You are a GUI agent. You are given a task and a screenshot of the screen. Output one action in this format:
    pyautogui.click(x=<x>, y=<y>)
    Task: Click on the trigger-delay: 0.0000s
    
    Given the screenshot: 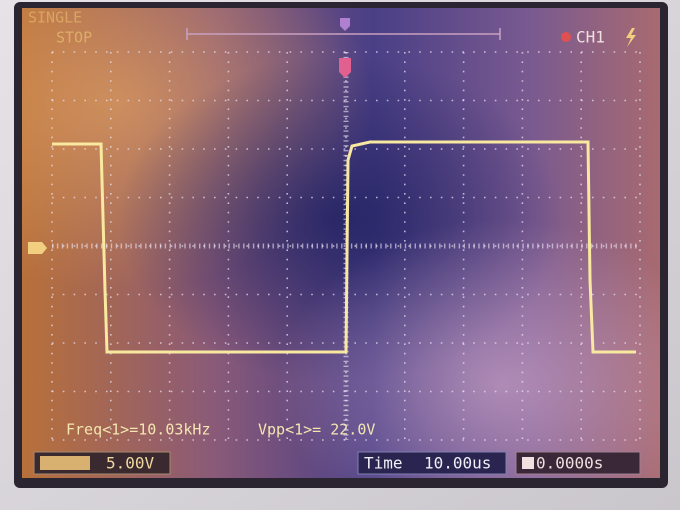 What is the action you would take?
    pyautogui.click(x=569, y=463)
    